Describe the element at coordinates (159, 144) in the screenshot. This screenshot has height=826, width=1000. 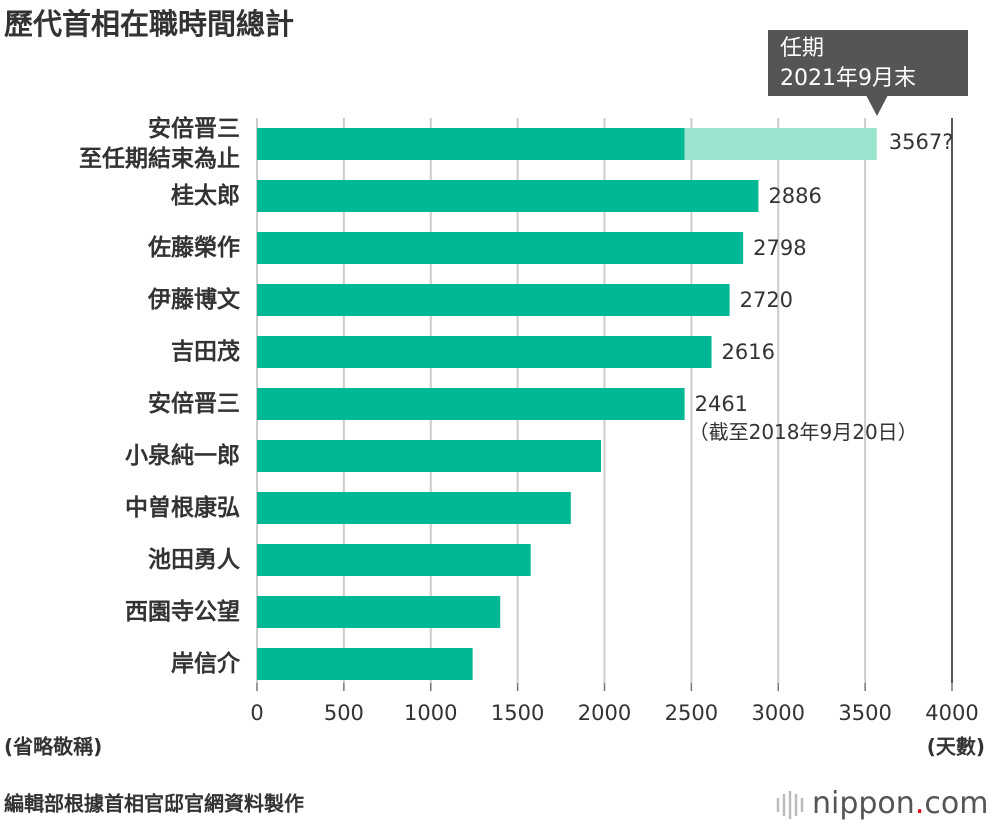
I see `category-label: 安倍晋三 至任期結束為止` at that location.